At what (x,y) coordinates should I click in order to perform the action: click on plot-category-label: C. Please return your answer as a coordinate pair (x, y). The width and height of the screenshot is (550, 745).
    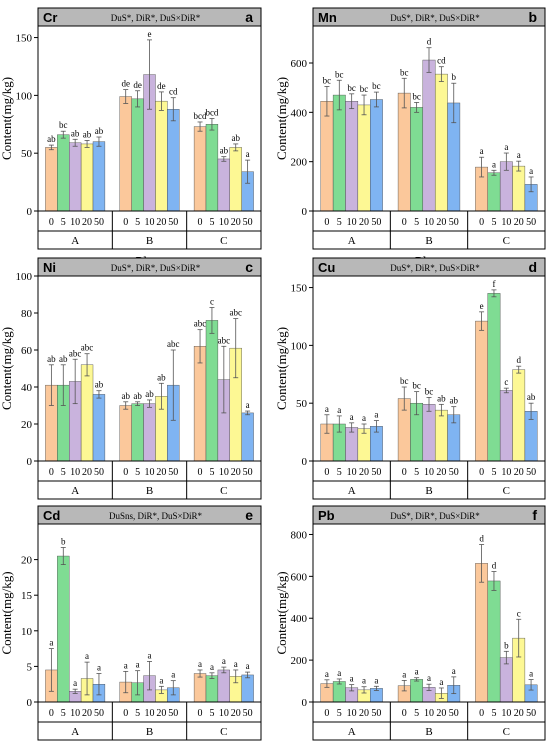
    Looking at the image, I should click on (506, 732).